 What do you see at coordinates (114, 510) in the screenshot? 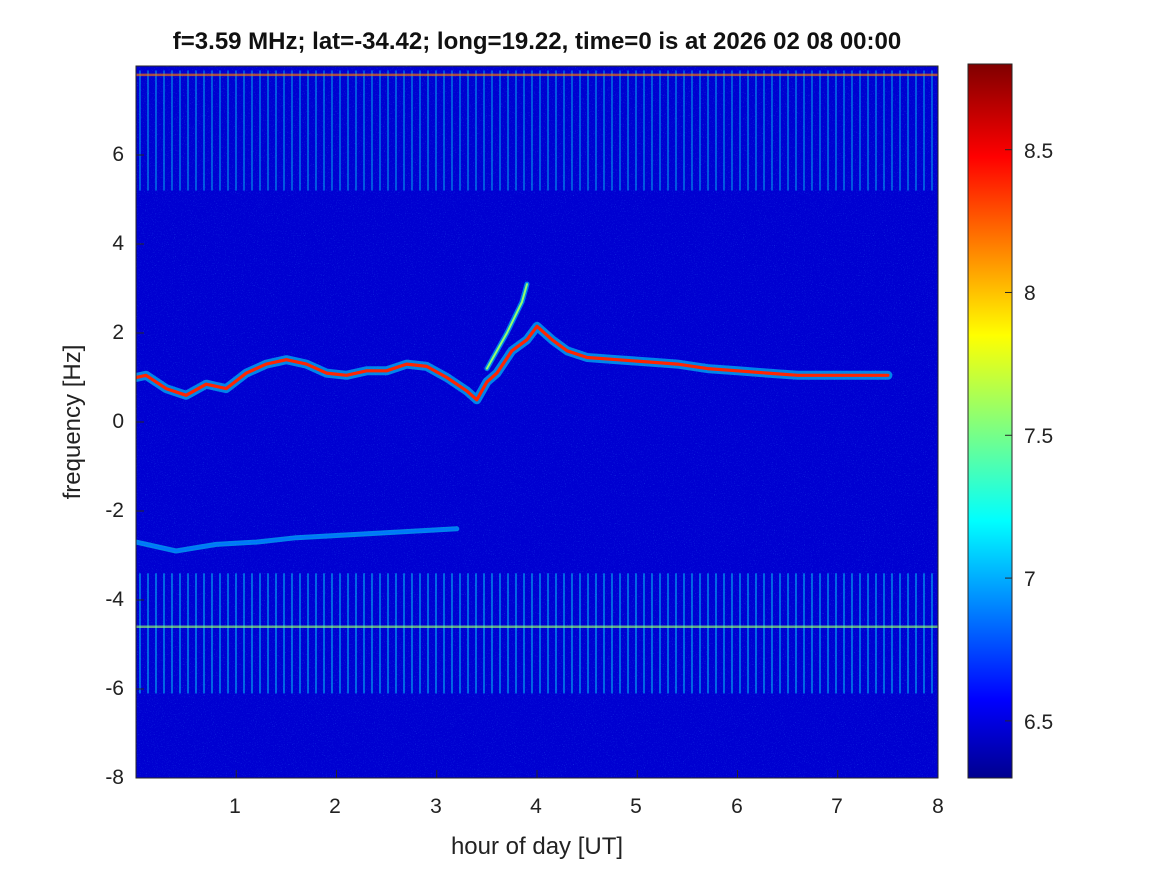
I see `y-tick-label: -2` at bounding box center [114, 510].